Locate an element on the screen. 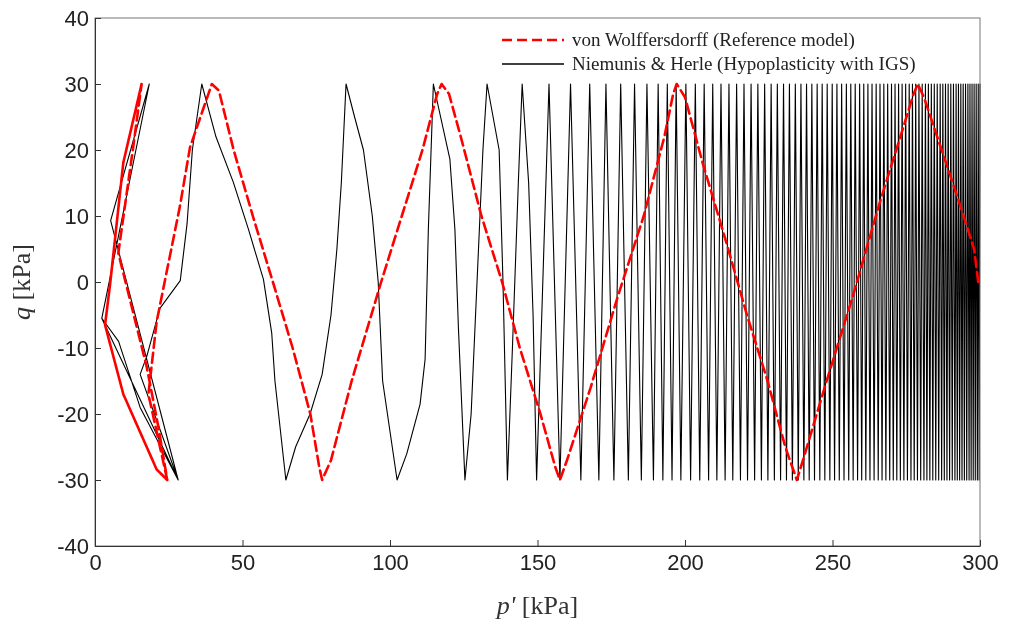 Image resolution: width=1014 pixels, height=629 pixels. x-tick-label: 100 is located at coordinates (390, 562).